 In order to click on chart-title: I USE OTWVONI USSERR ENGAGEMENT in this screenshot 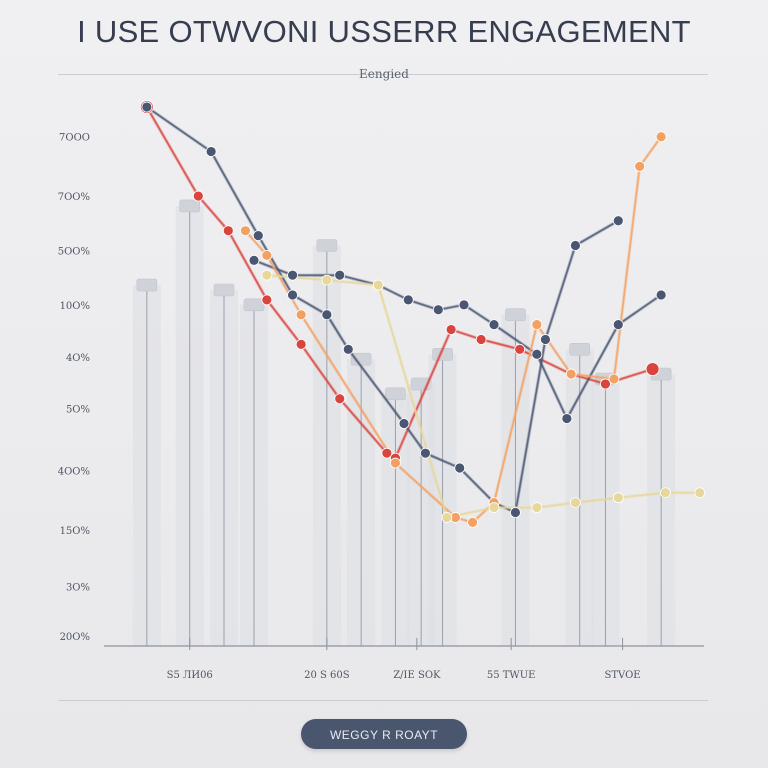, I will do `click(384, 31)`.